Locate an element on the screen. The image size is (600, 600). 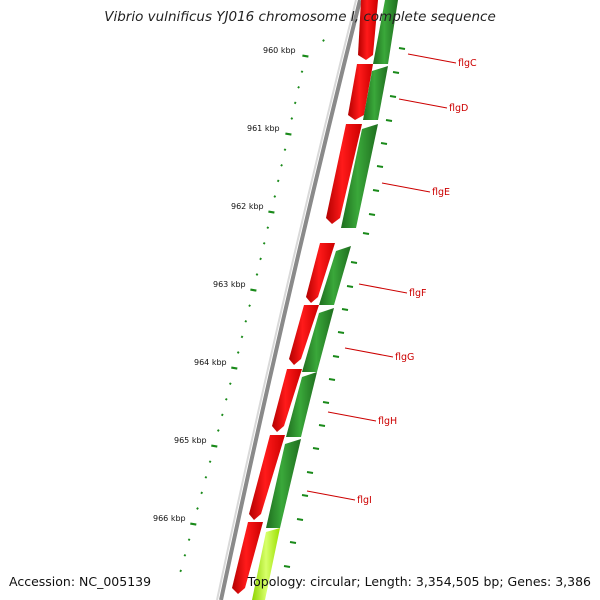
label-line-flgF is located at coordinates (383, 288).